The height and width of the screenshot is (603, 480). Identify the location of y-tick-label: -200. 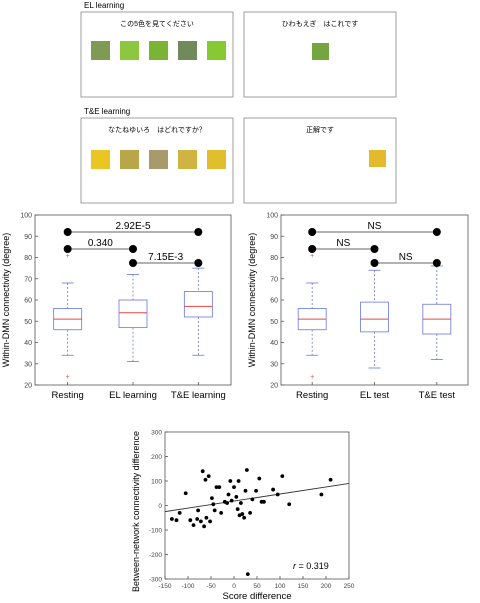
(155, 555).